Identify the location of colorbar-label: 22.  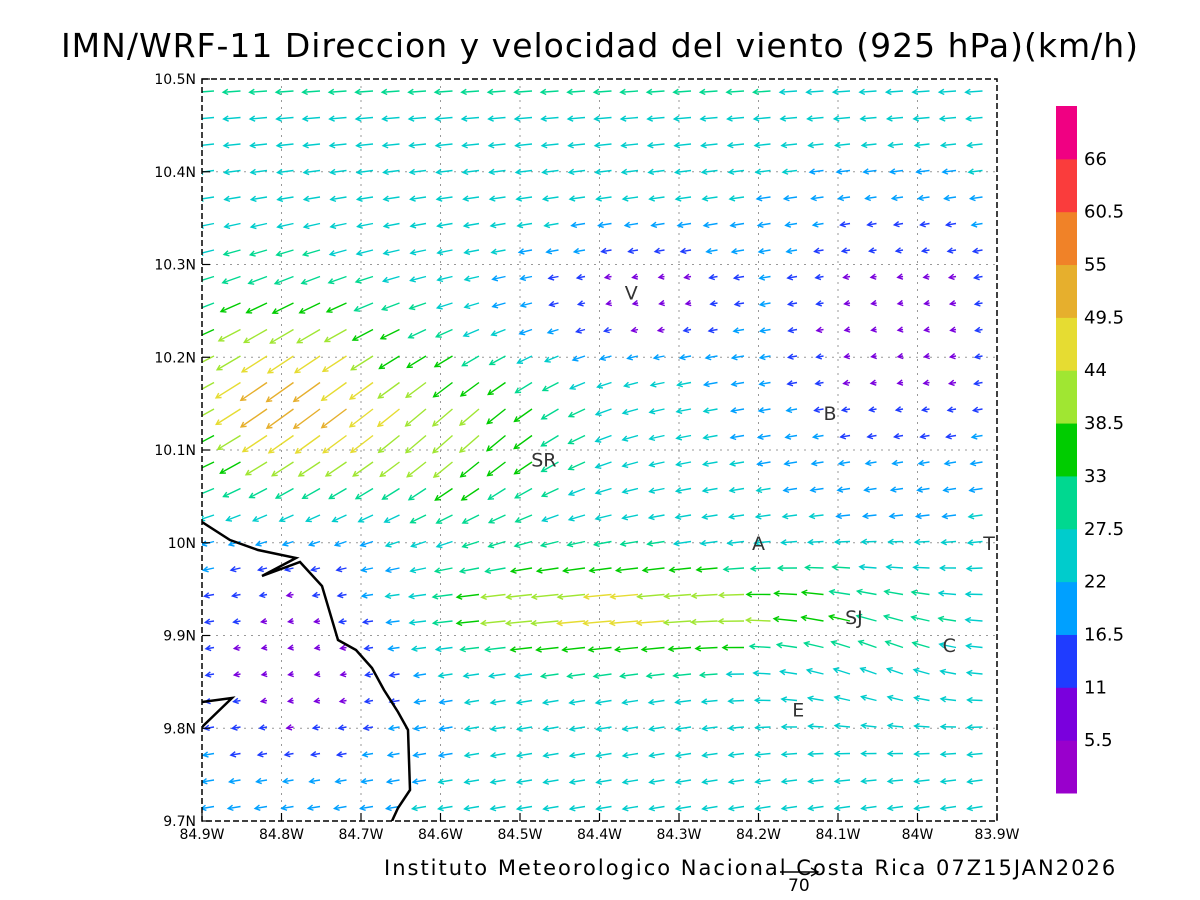
(1095, 582).